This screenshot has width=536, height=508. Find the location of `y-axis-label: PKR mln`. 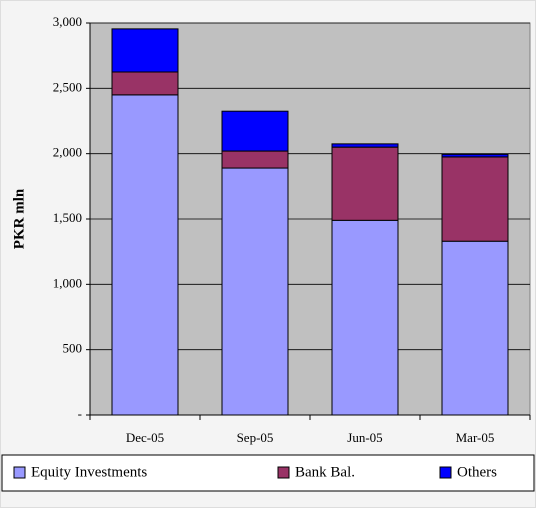

y-axis-label: PKR mln is located at coordinates (19, 218).